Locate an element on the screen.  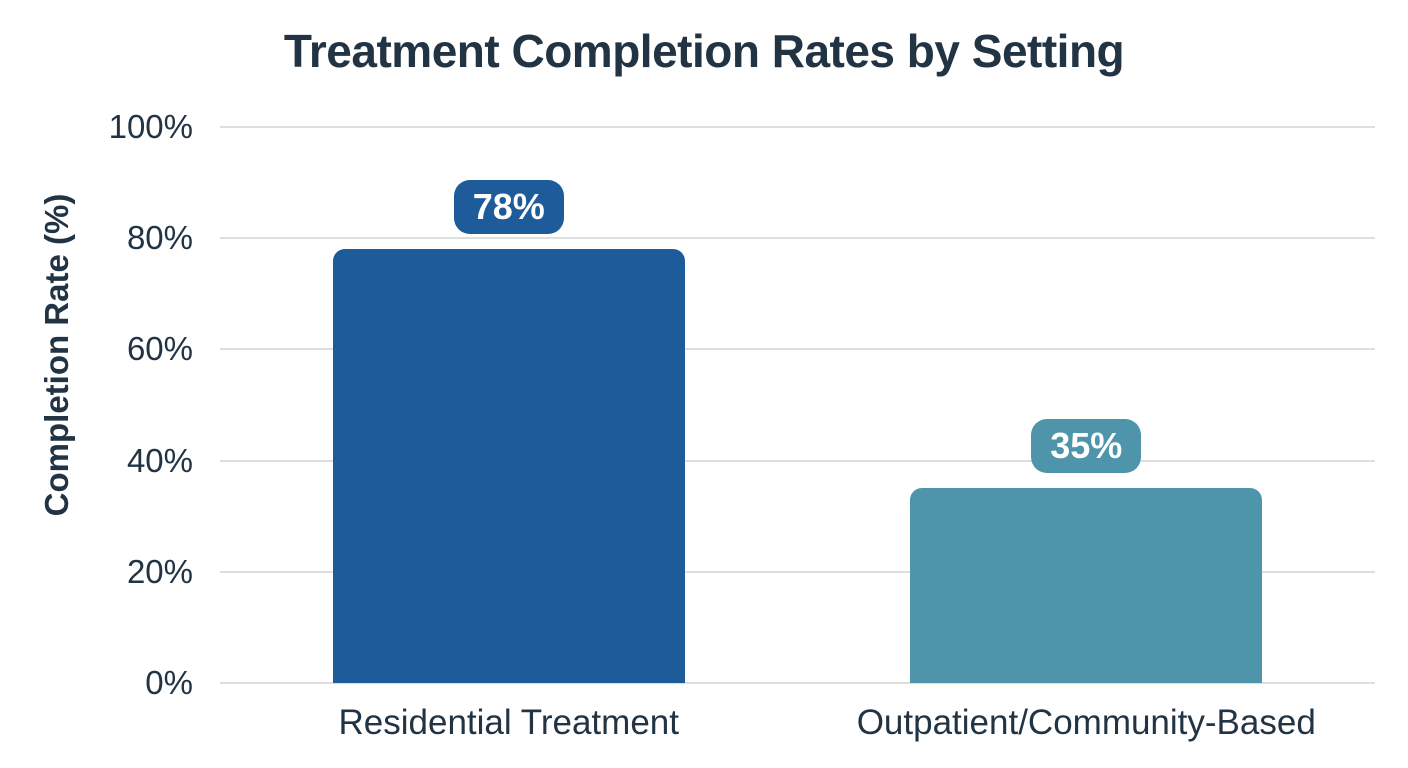
chart-title: Treatment Completion Rates by Setting is located at coordinates (704, 51).